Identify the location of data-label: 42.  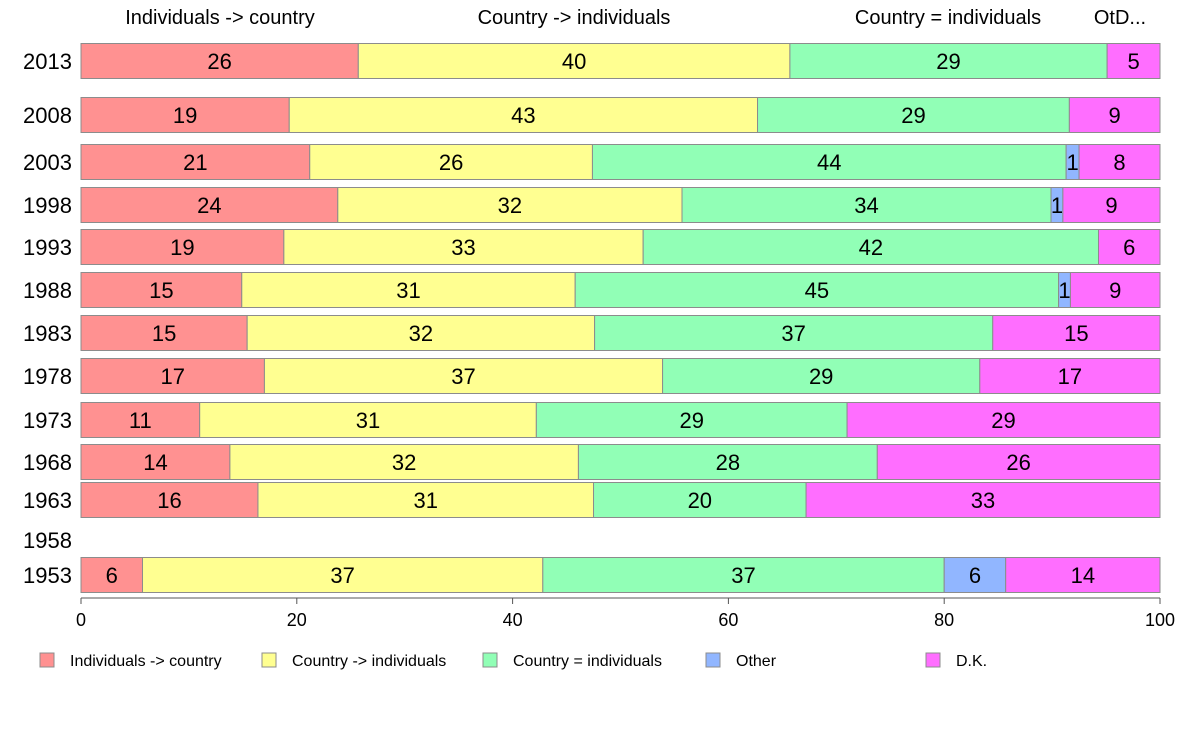
(871, 247).